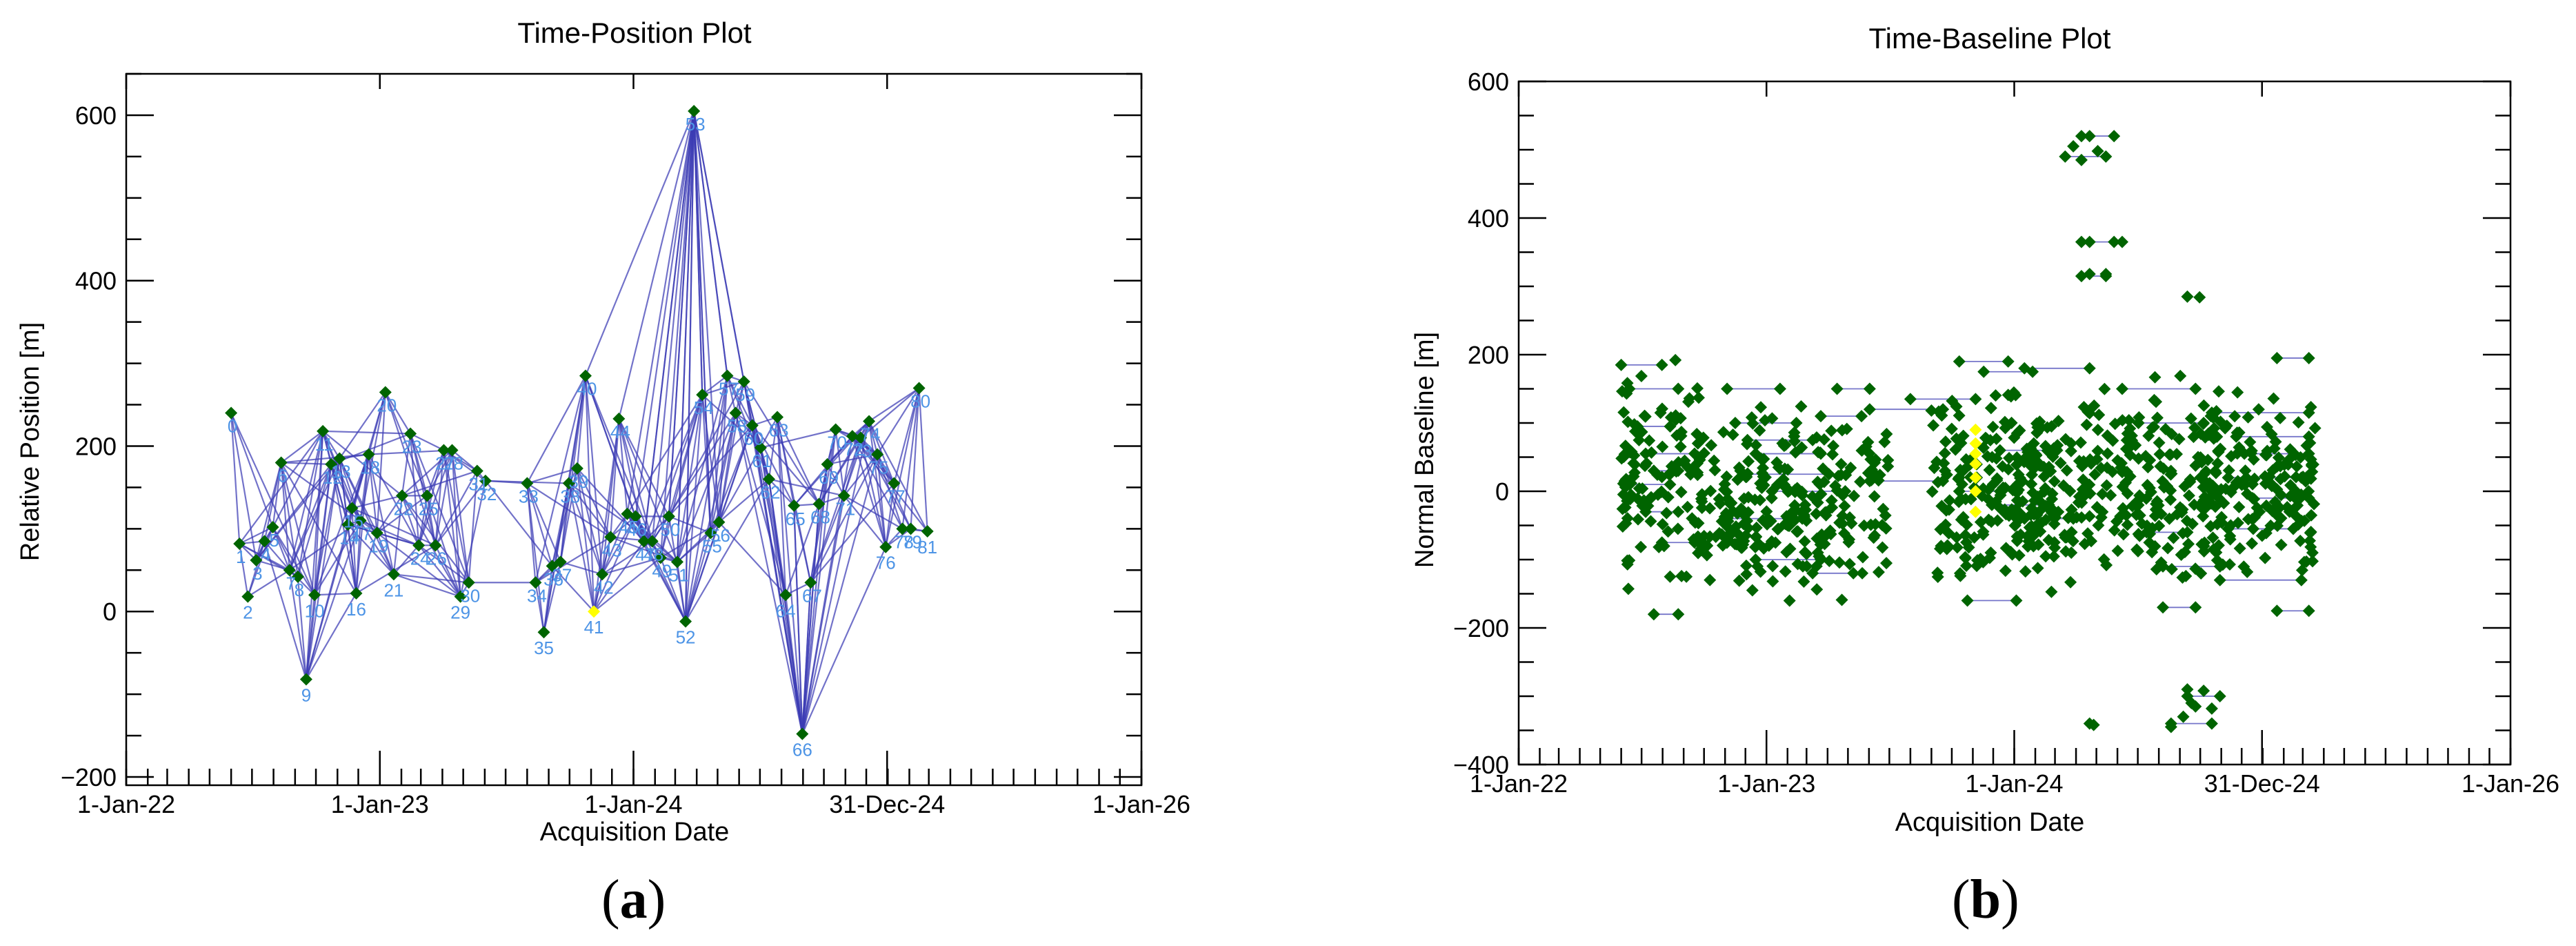 The width and height of the screenshot is (2576, 946). Describe the element at coordinates (633, 804) in the screenshot. I see `x-tick-label: 1-Jan-24` at that location.